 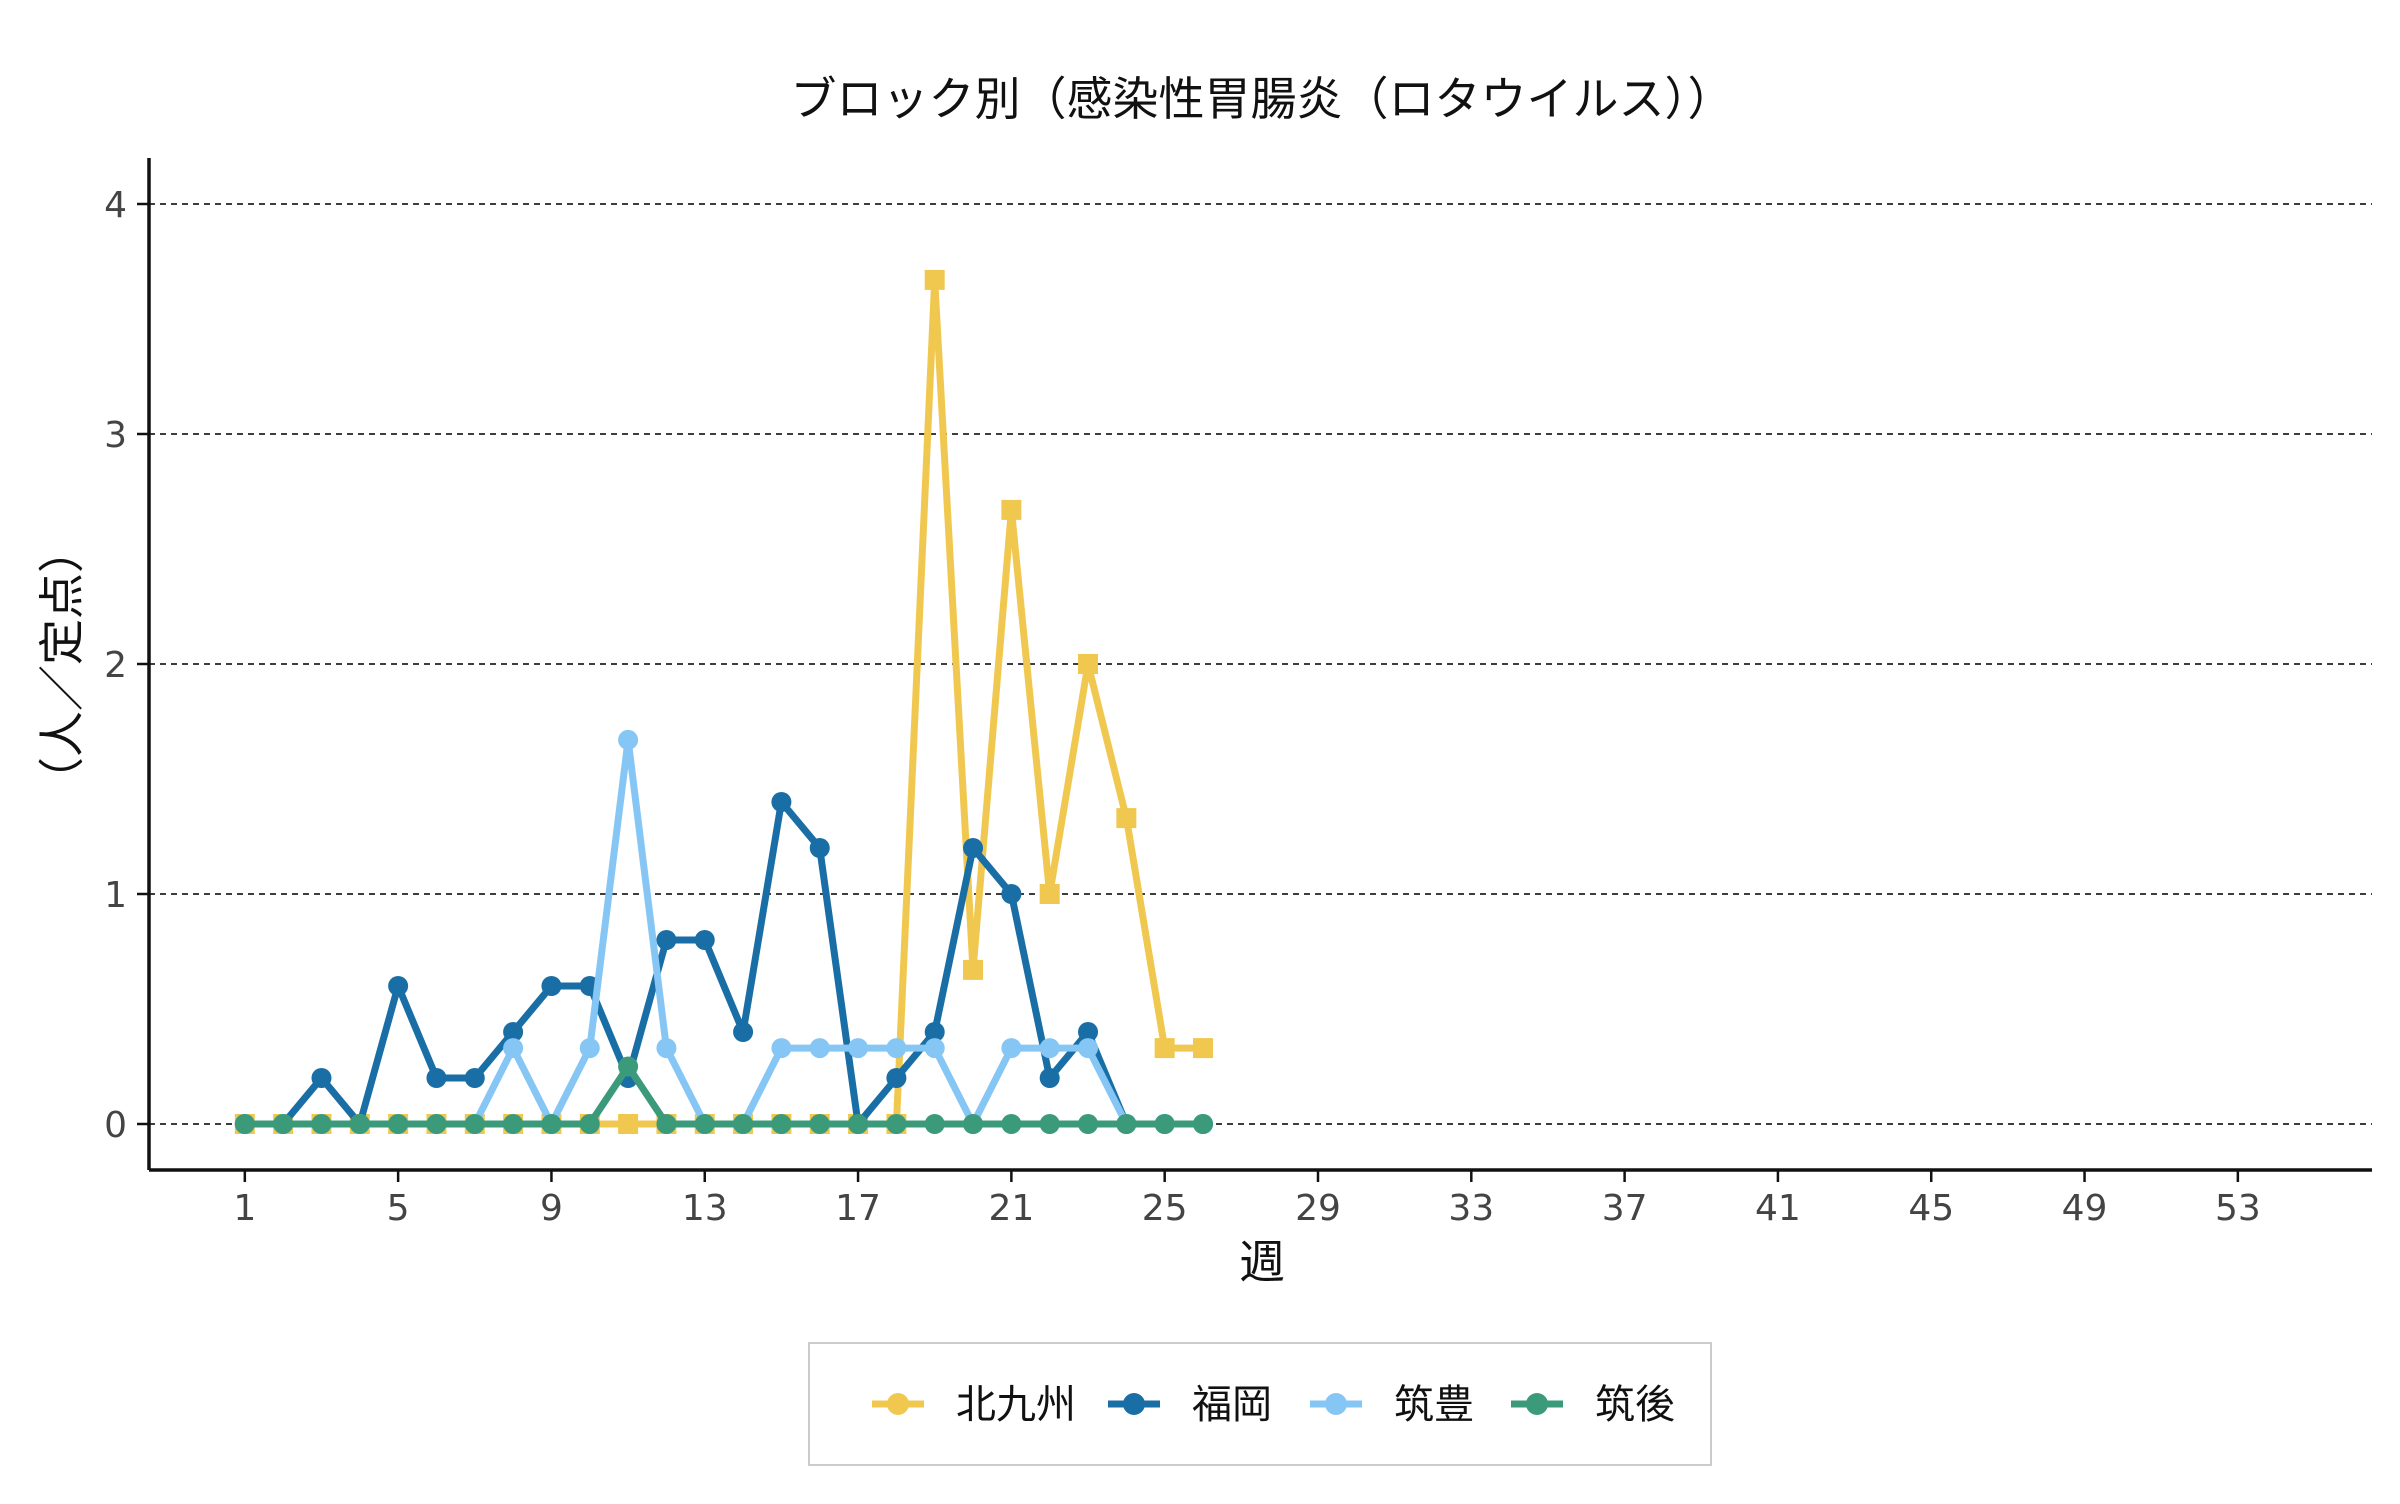 What do you see at coordinates (115, 1125) in the screenshot?
I see `y-tick-label: 0` at bounding box center [115, 1125].